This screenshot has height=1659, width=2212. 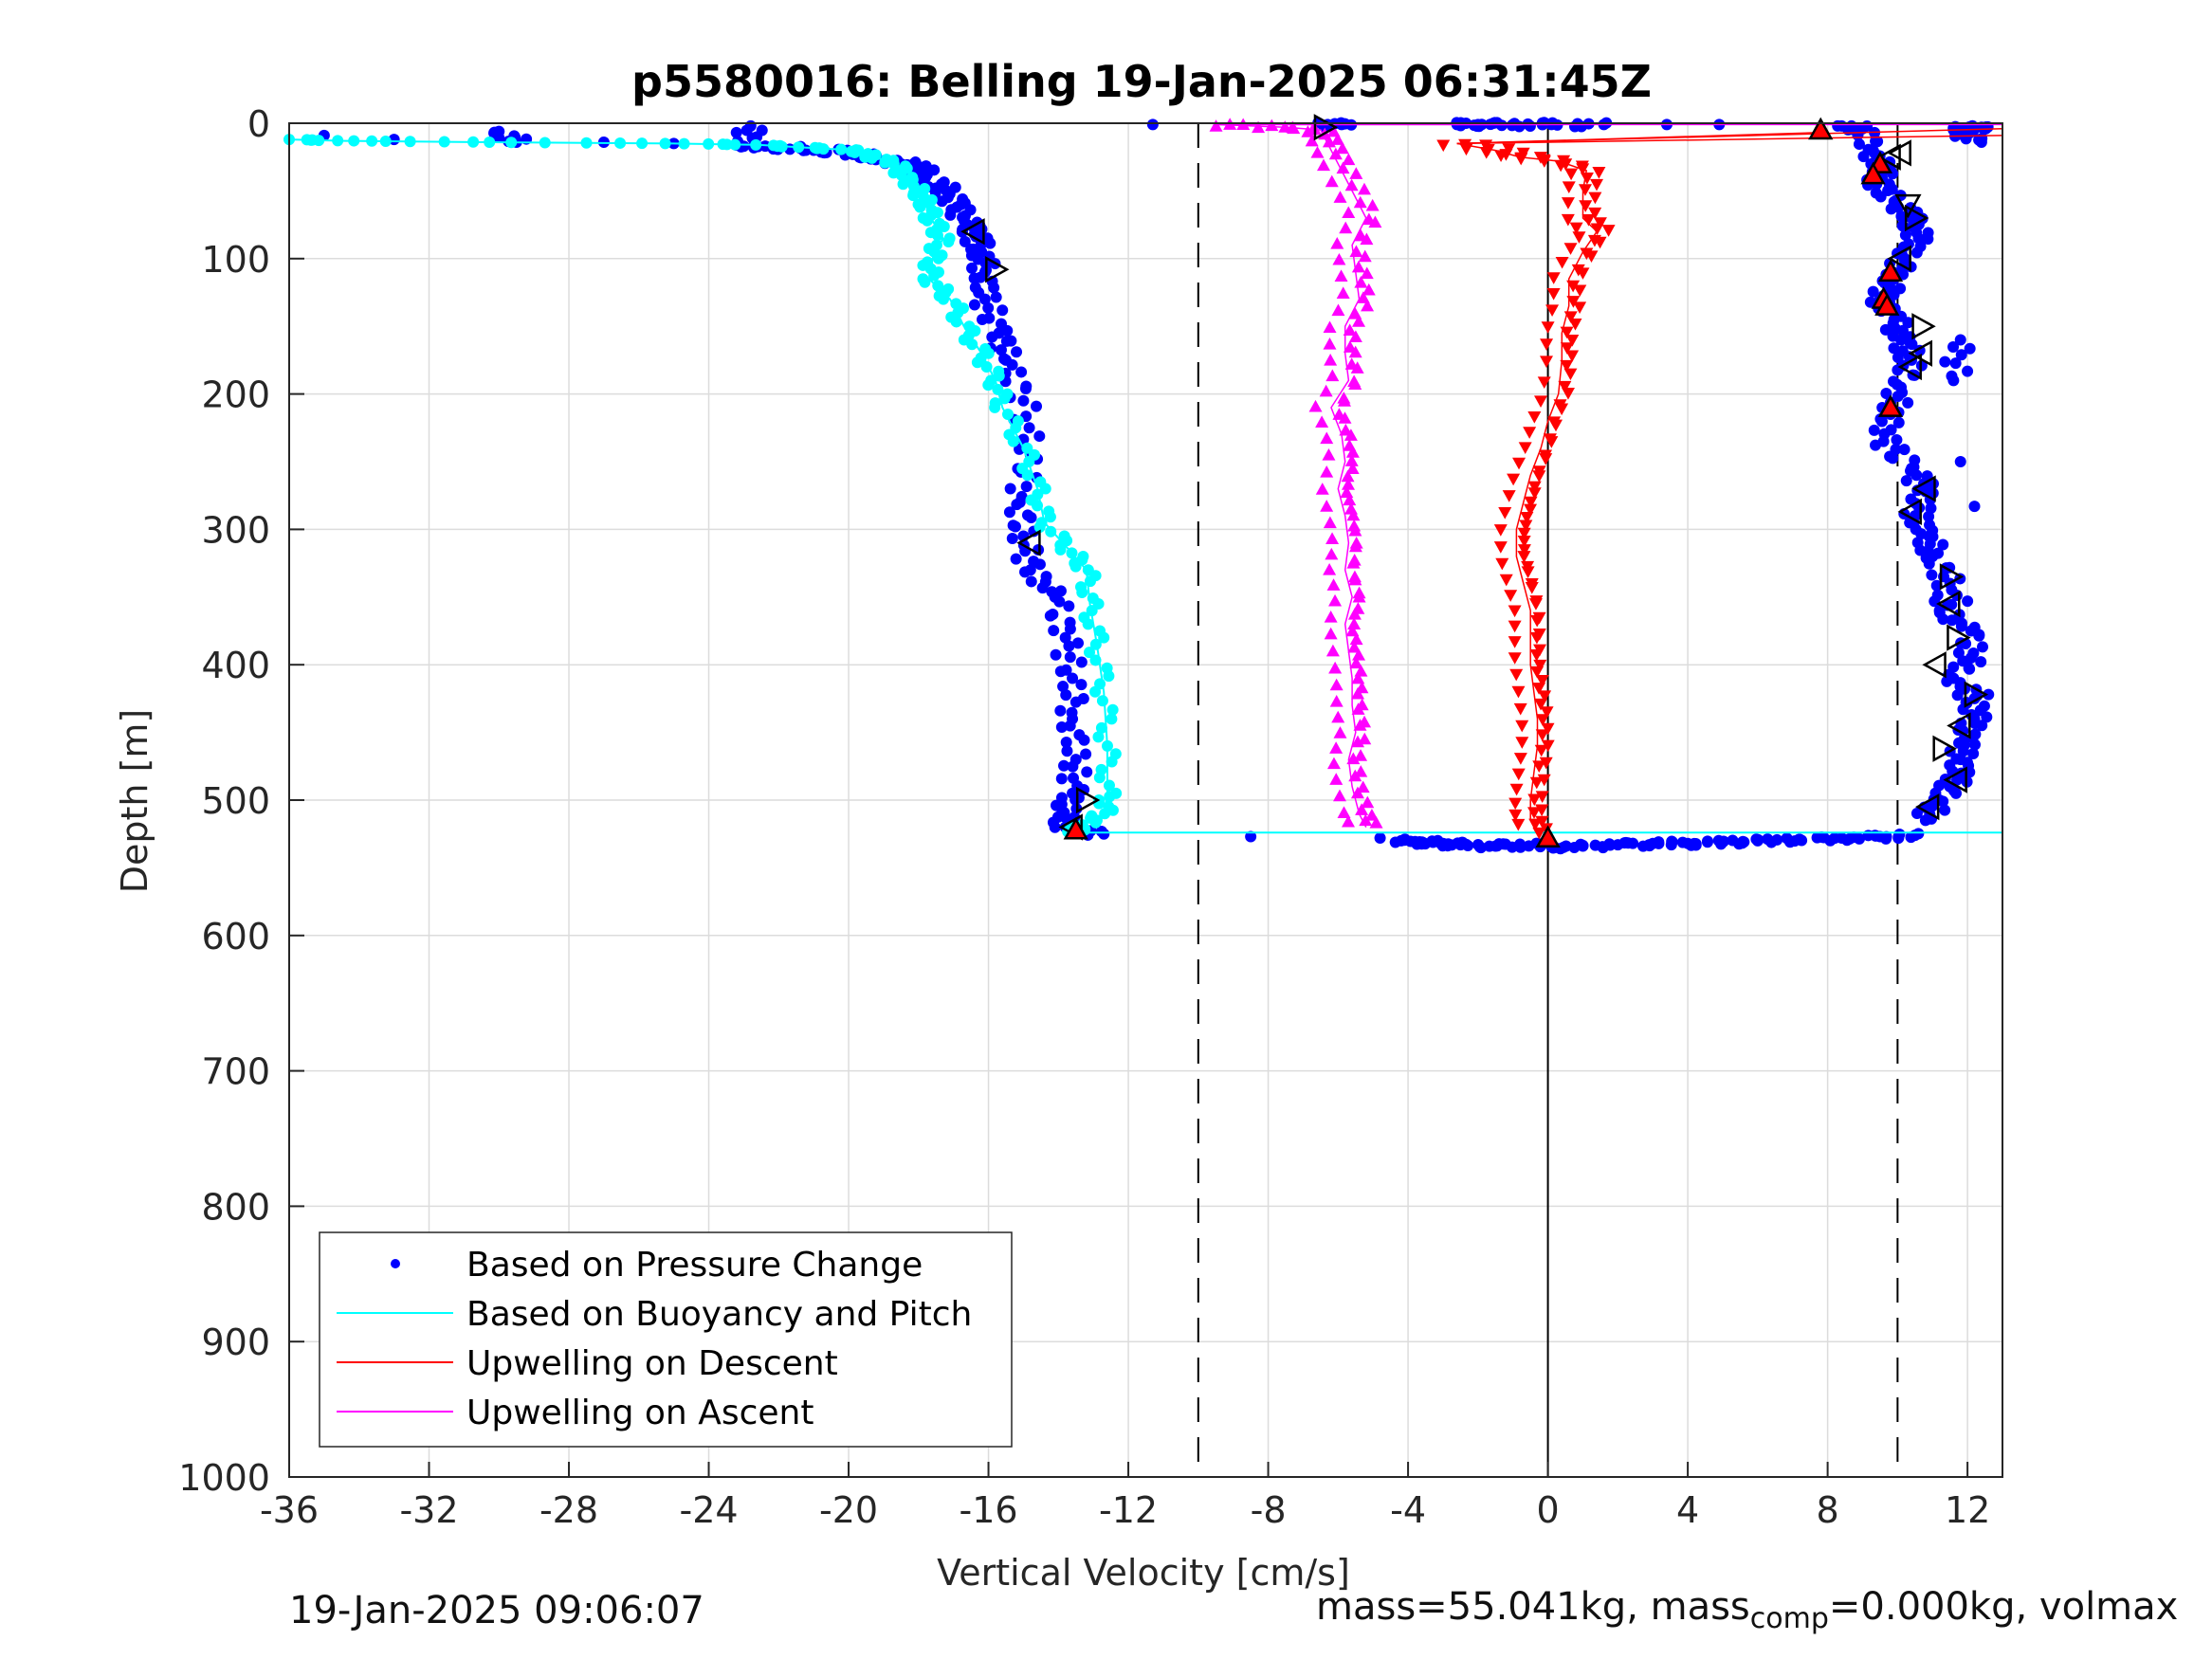 What do you see at coordinates (1125, 1496) in the screenshot?
I see `x-ticks: -36 -32 -28 -24 -20 -16 -12 -8 -4 0 4 8 12` at bounding box center [1125, 1496].